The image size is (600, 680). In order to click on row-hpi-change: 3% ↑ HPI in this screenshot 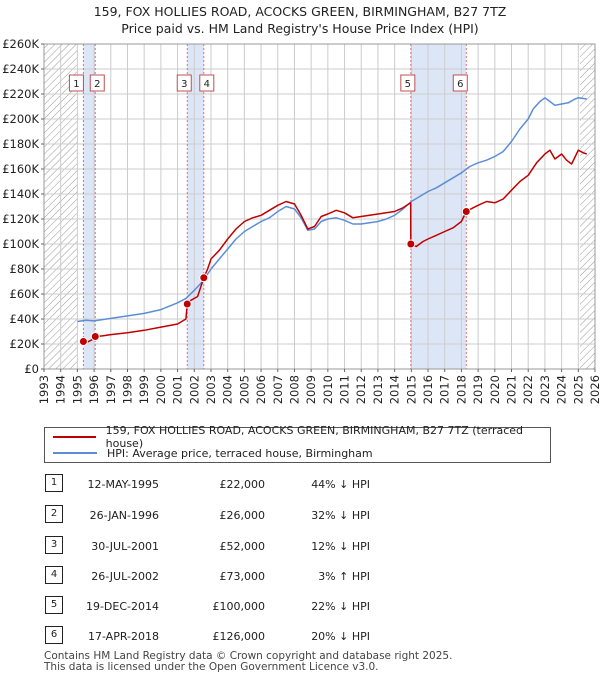, I will do `click(344, 576)`.